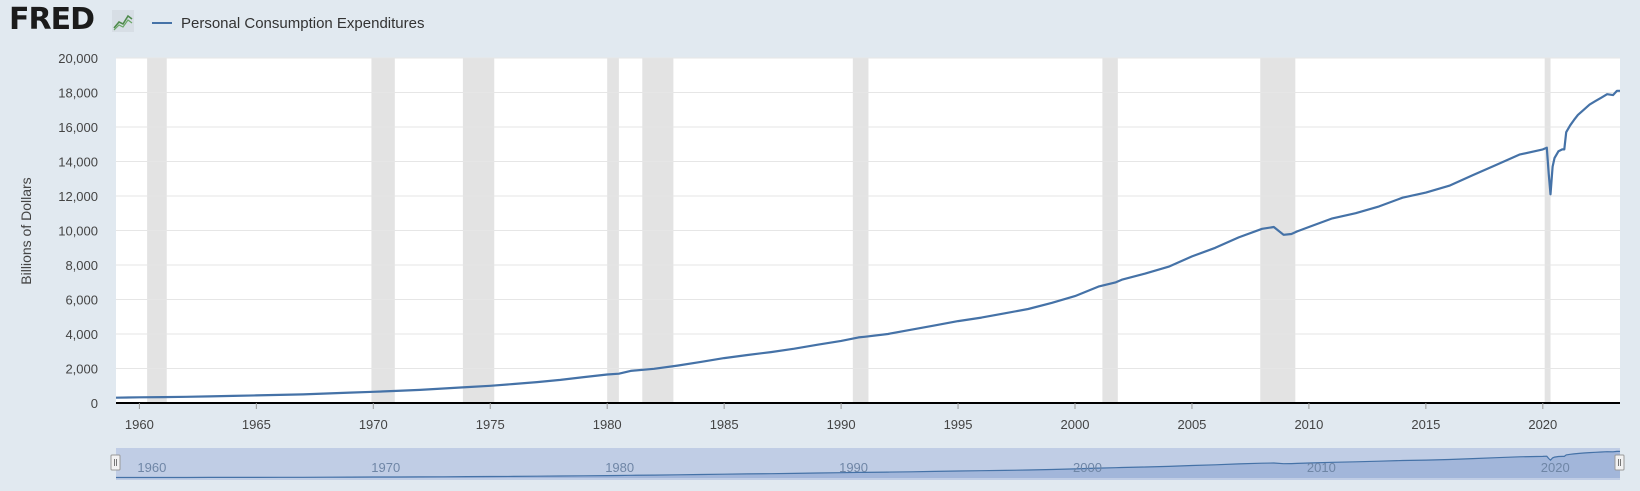  What do you see at coordinates (123, 21) in the screenshot?
I see `fred-graph-icon` at bounding box center [123, 21].